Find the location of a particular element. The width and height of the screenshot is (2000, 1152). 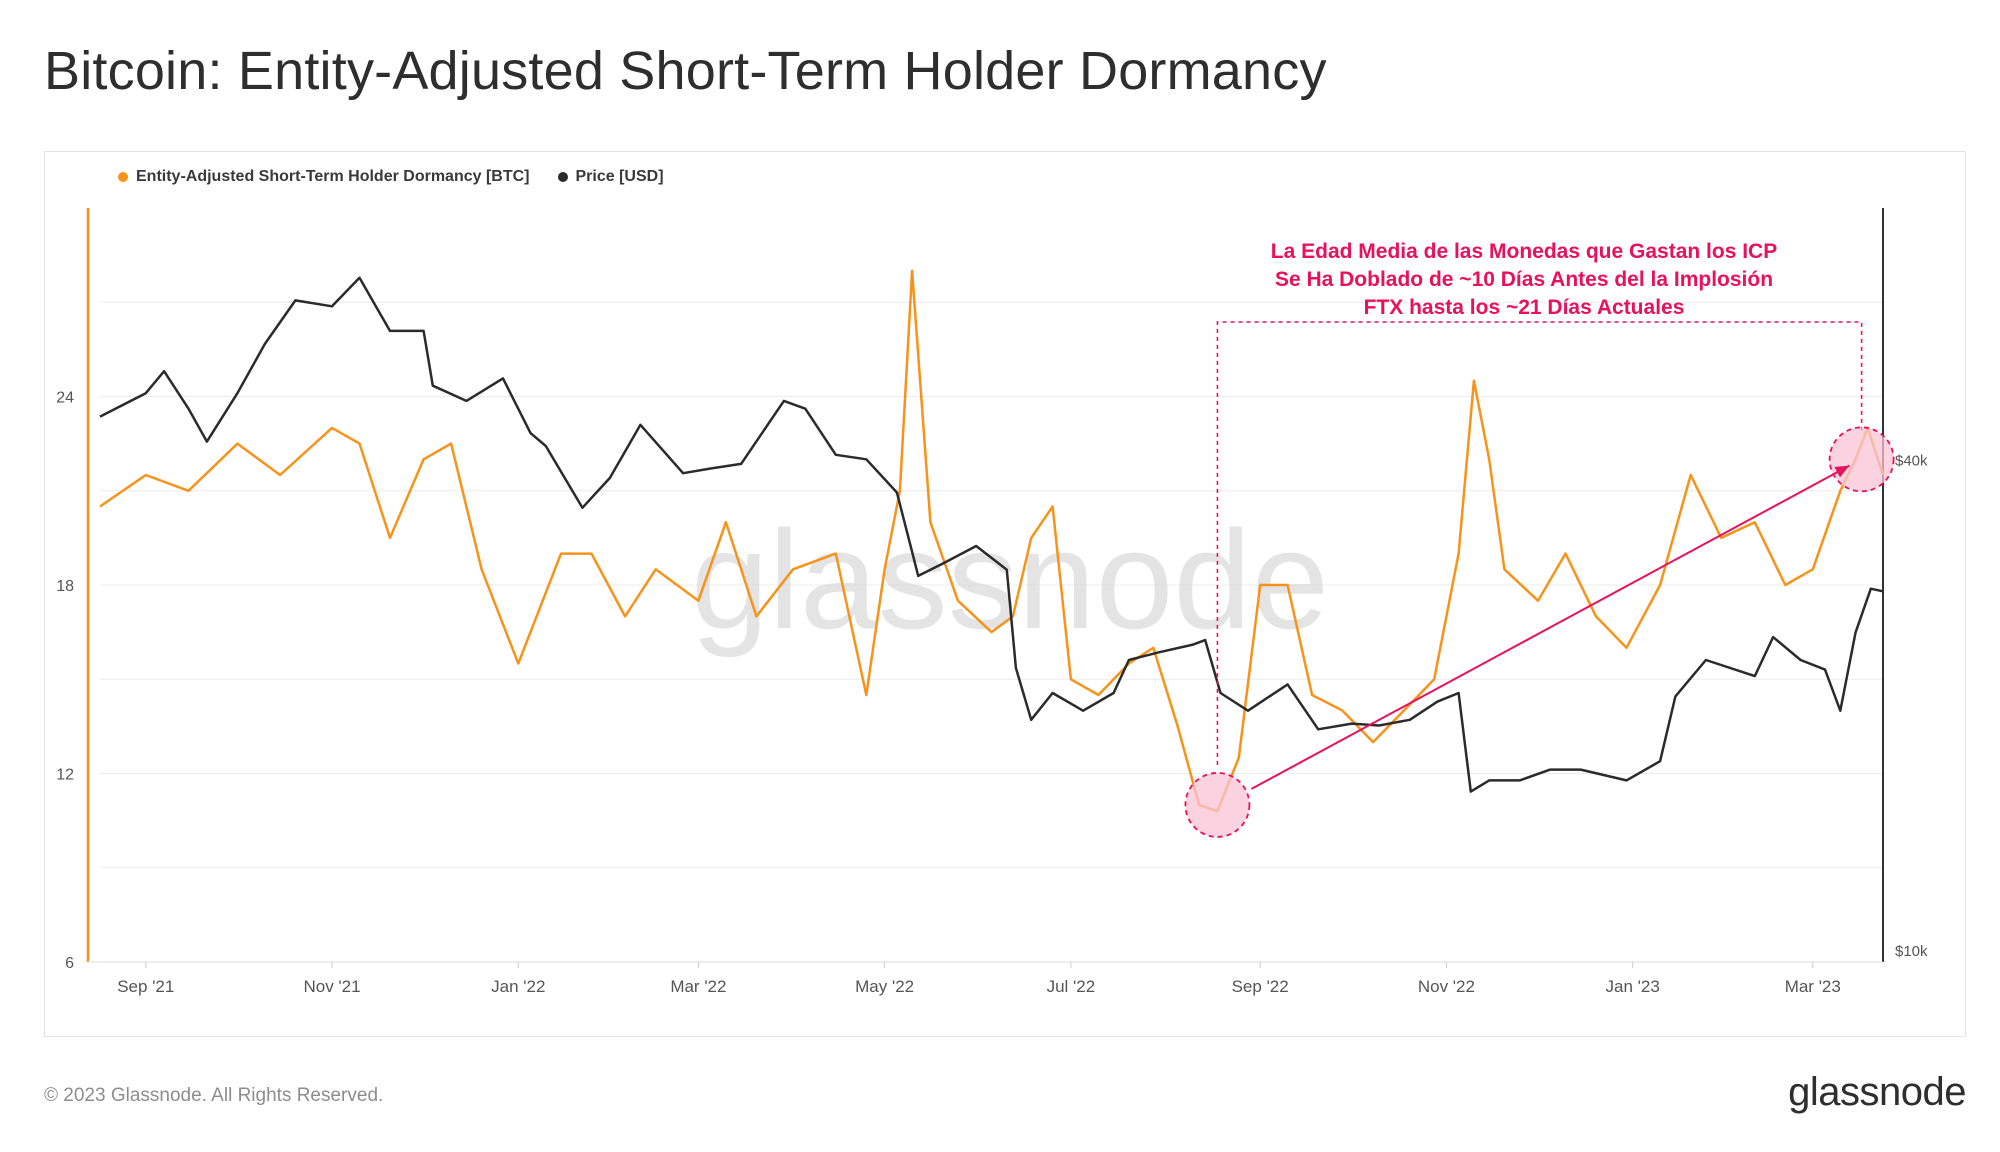

x-tick-label: Mar '23 is located at coordinates (1813, 986).